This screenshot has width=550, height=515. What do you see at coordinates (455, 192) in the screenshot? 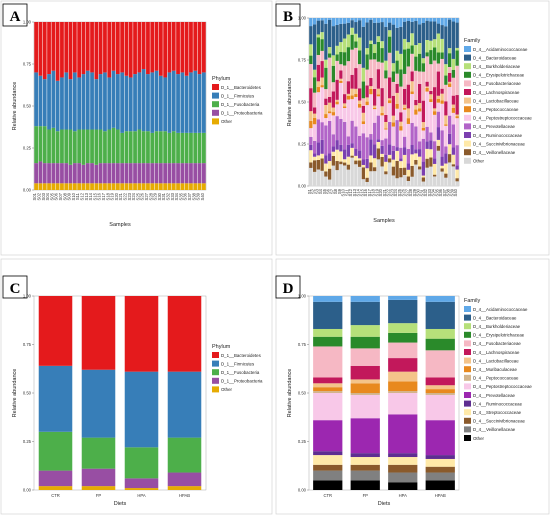
I see `x-tick-label-b-39: S40` at bounding box center [455, 192].